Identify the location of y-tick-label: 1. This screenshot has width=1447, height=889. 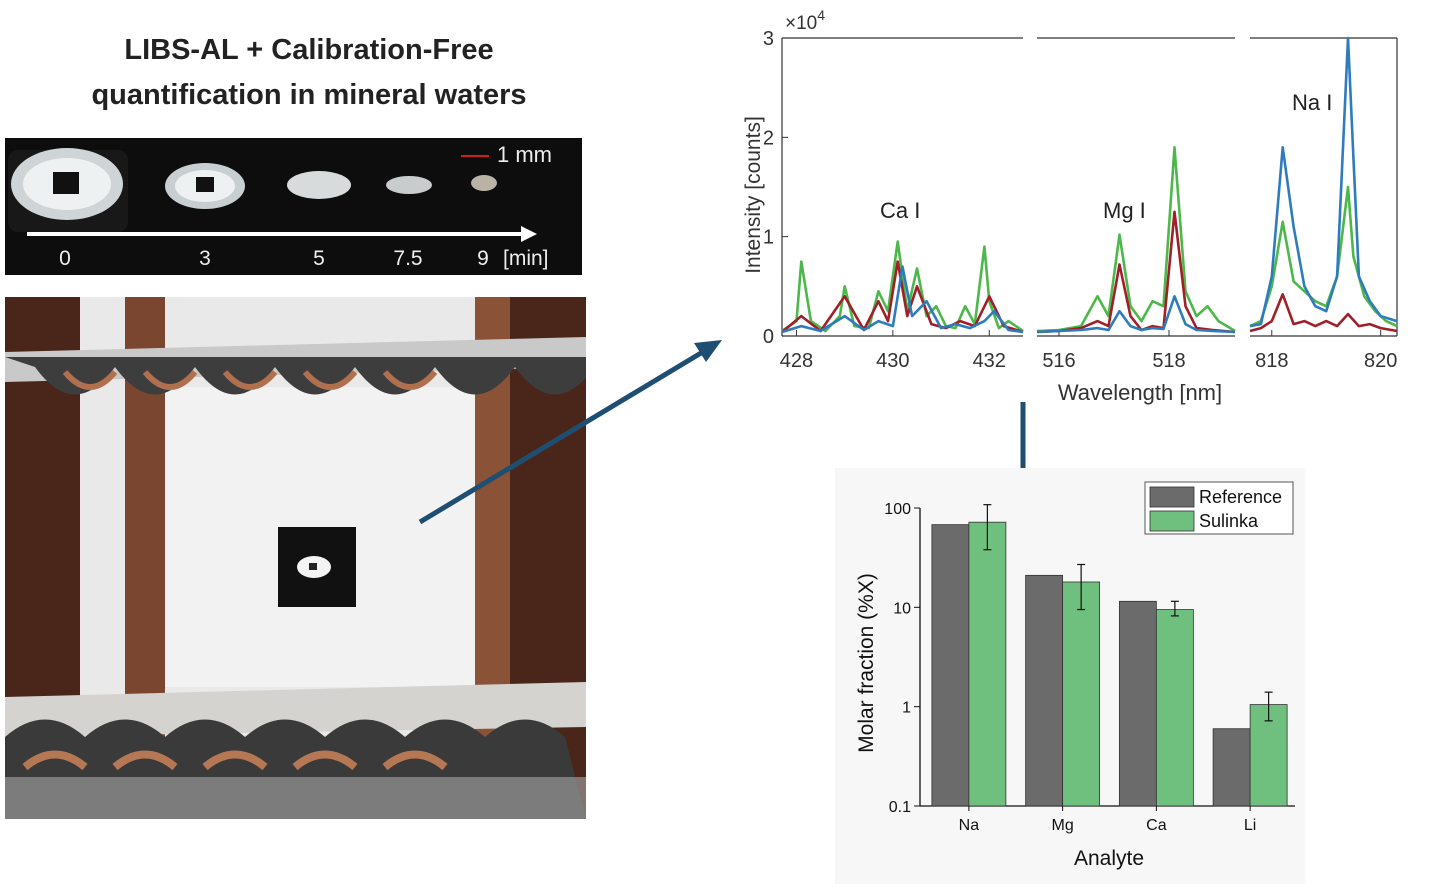
(768, 238).